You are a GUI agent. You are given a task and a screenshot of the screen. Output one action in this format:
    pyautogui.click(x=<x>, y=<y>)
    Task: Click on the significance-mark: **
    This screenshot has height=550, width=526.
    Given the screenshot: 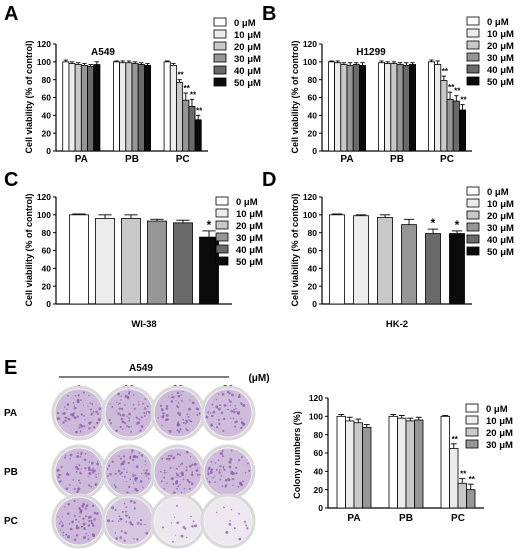 What is the action you would take?
    pyautogui.click(x=199, y=110)
    